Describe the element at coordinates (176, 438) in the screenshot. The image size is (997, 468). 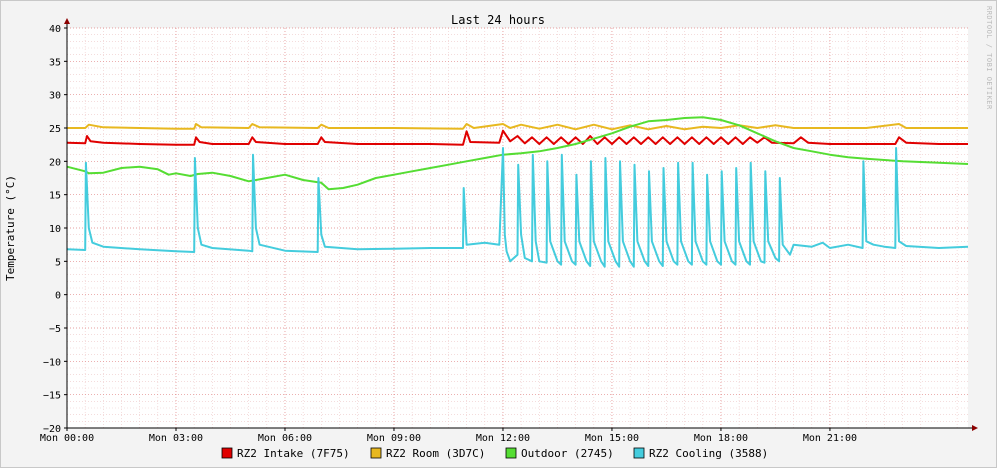
I see `x-tick-label: Mon 03:00` at that location.